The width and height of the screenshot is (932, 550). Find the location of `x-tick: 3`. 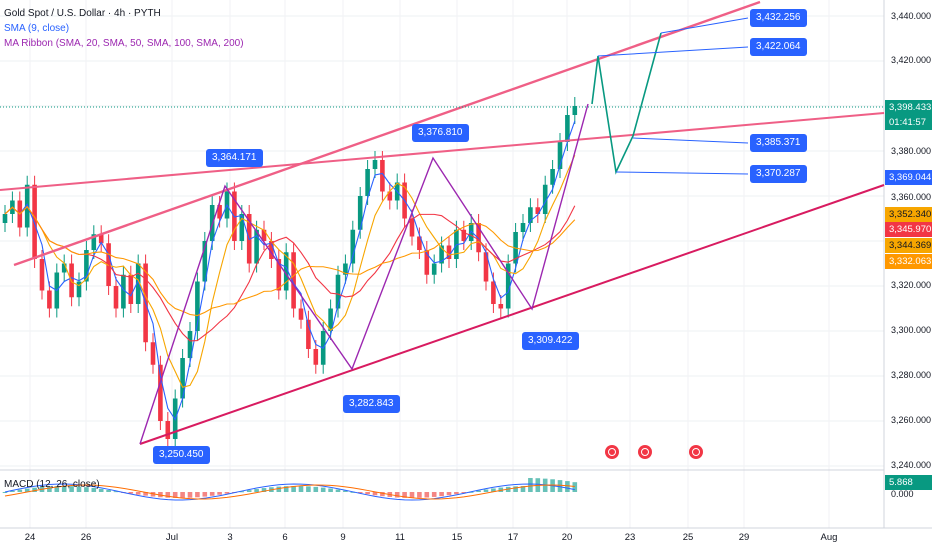

x-tick: 3 is located at coordinates (230, 537).